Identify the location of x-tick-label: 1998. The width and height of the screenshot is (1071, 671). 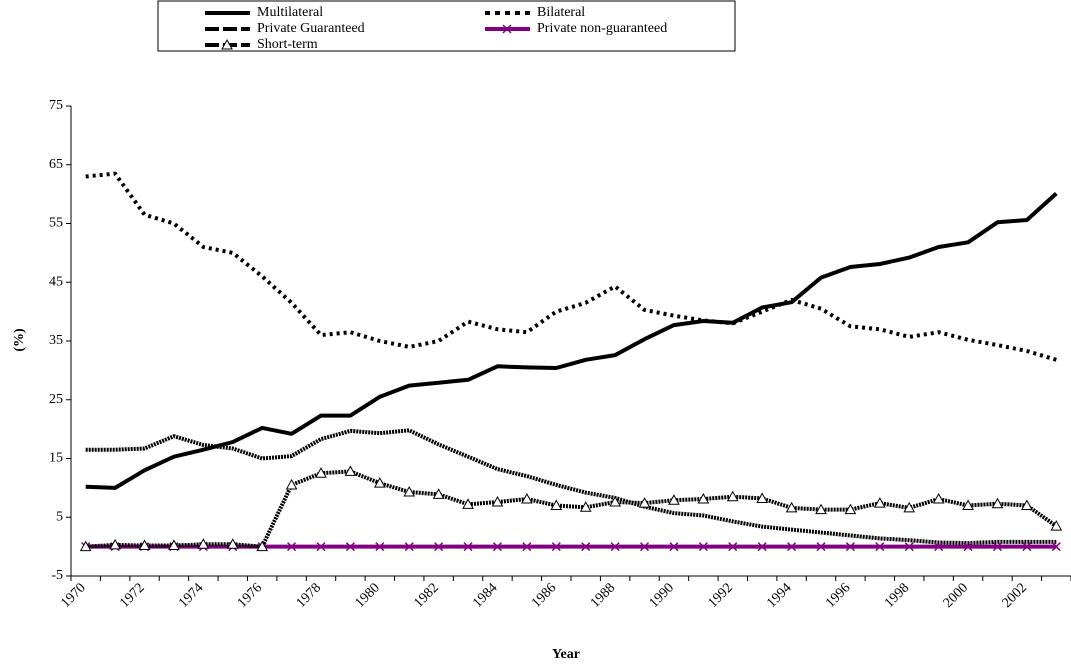
(897, 595).